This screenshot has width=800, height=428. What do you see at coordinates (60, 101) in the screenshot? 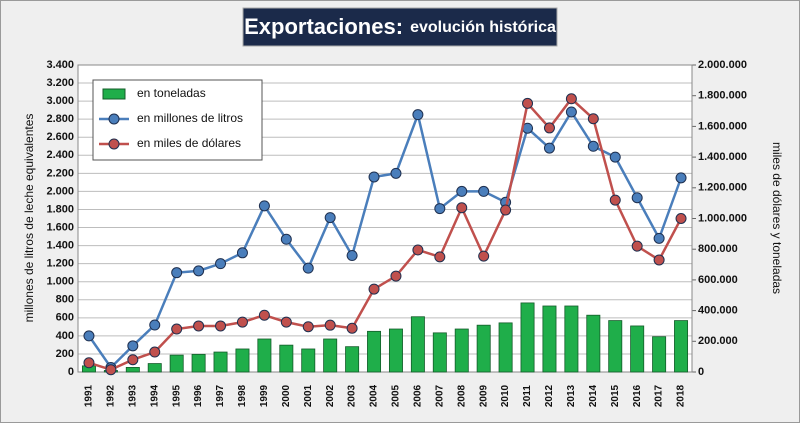
I see `y-tick-label: 3.000` at bounding box center [60, 101].